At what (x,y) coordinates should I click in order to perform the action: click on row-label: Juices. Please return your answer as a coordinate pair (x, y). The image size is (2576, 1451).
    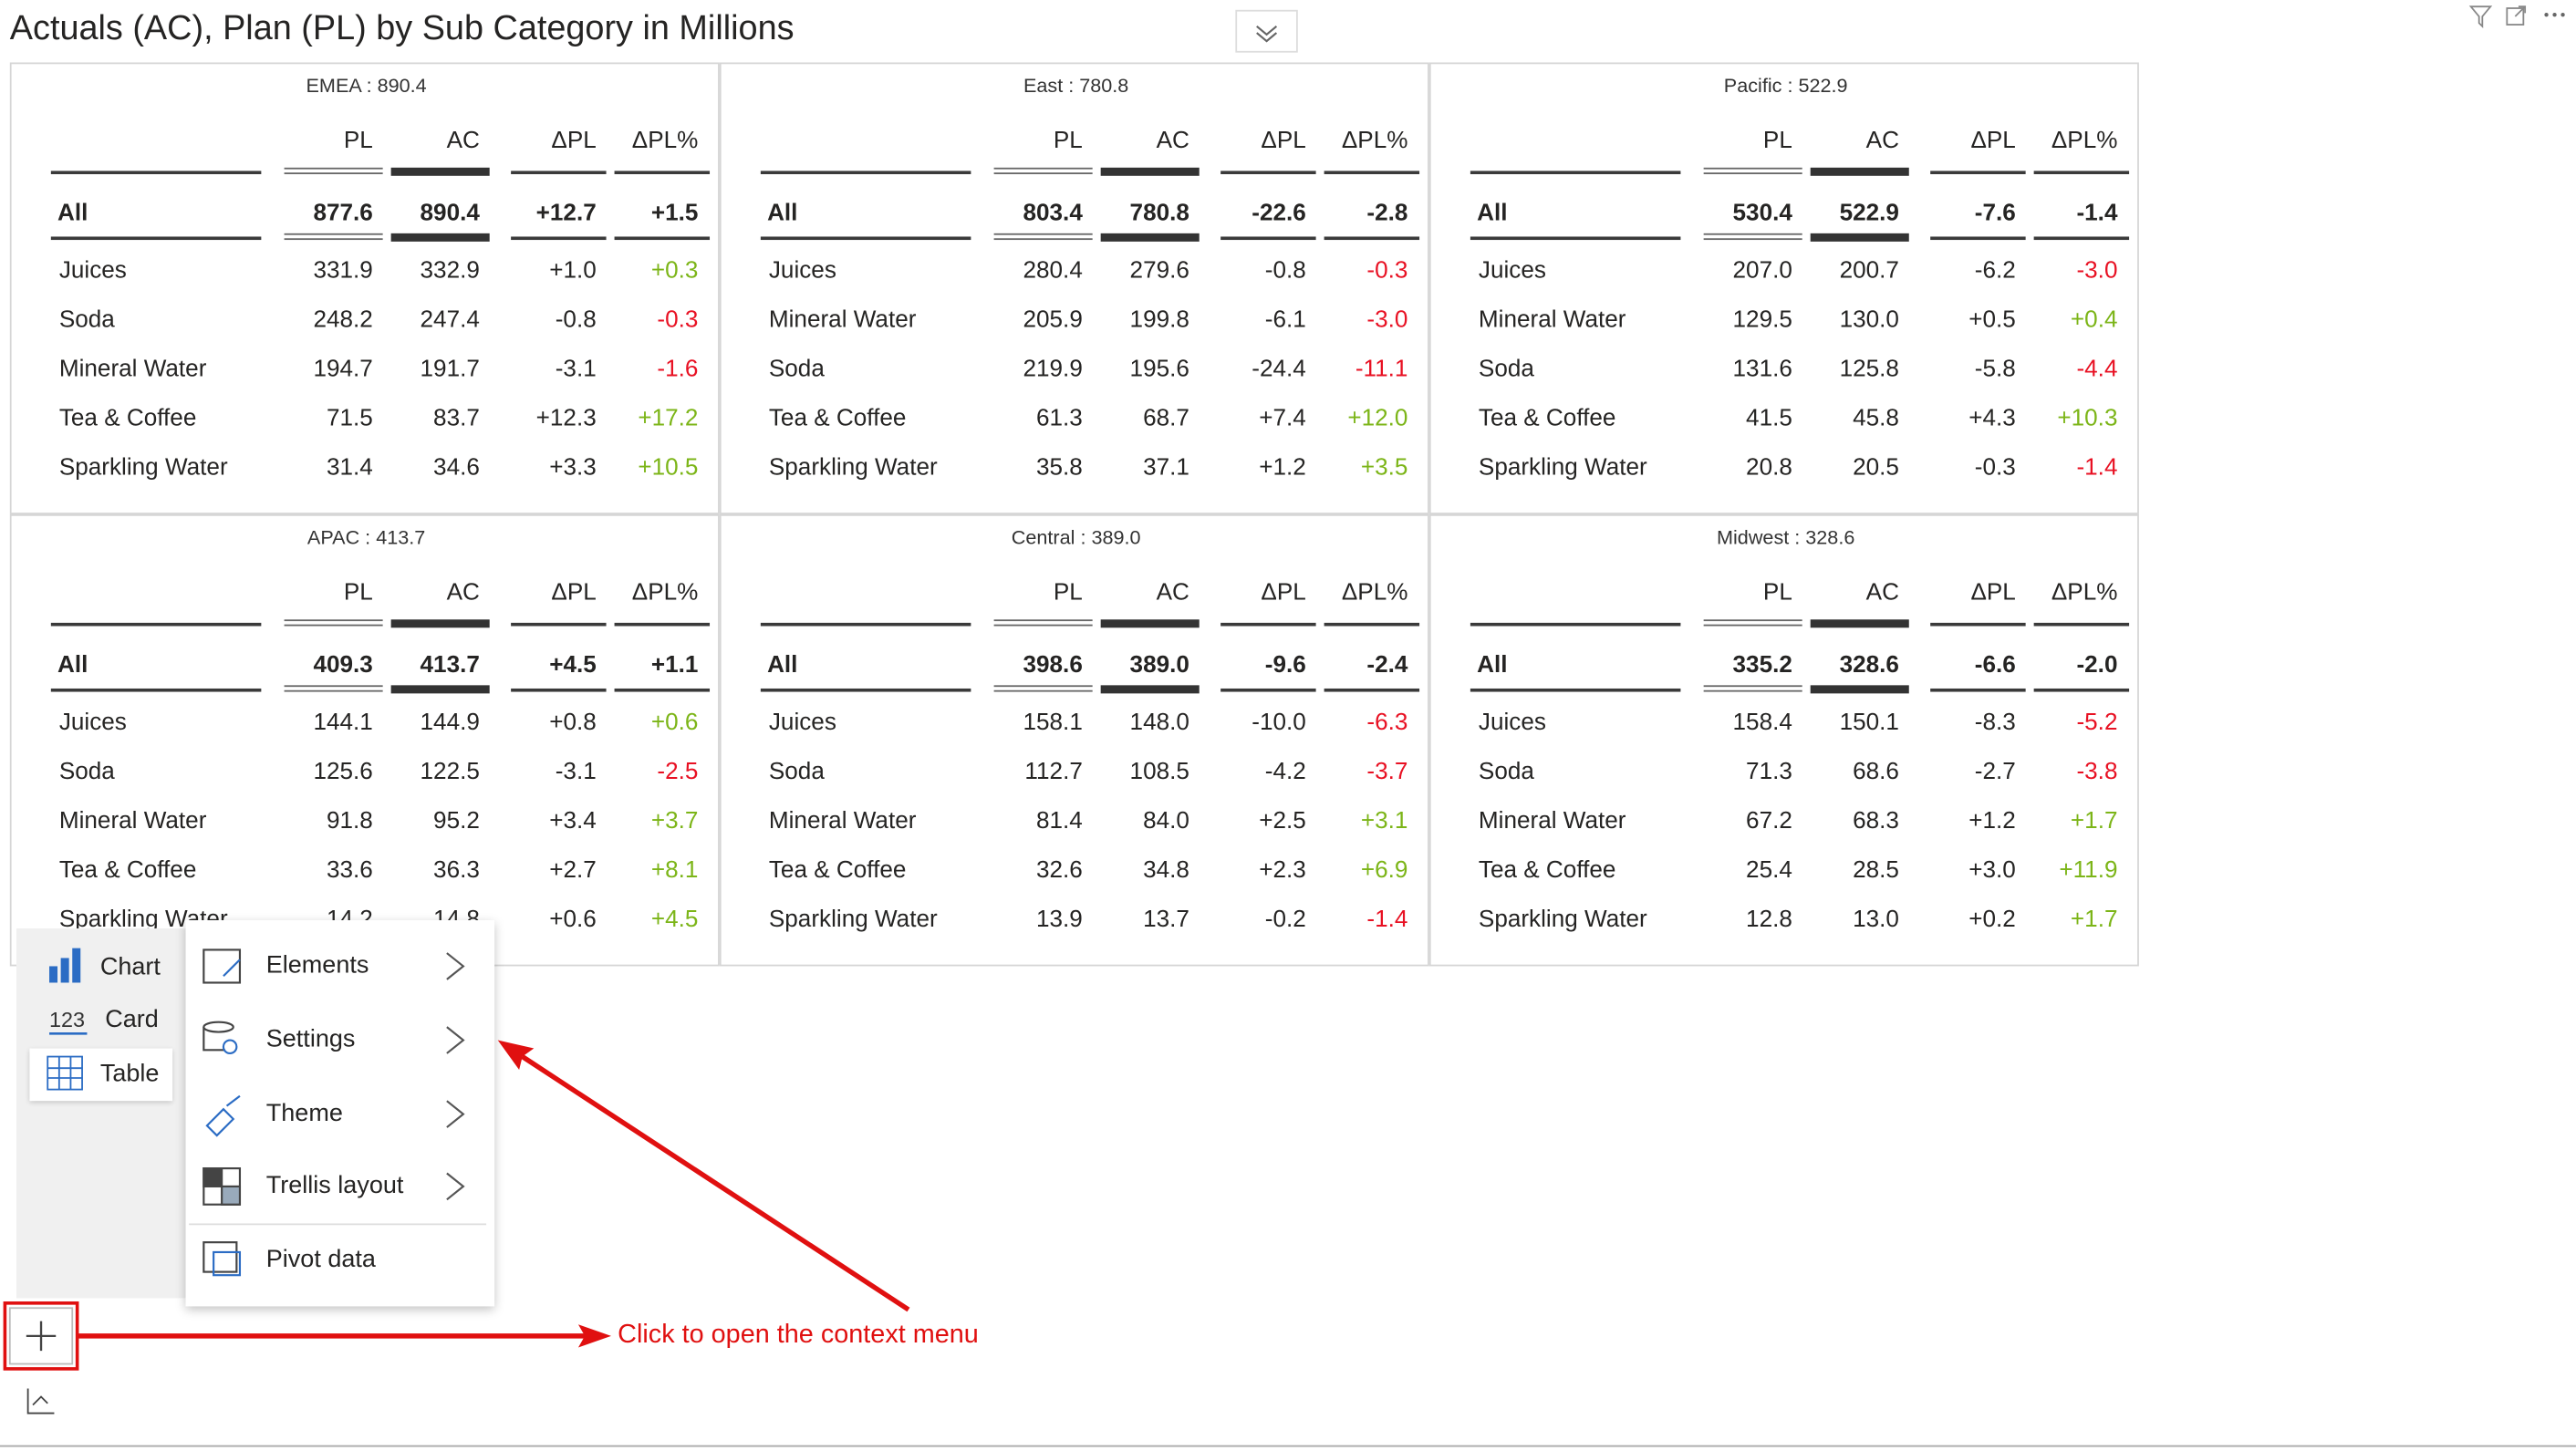
    Looking at the image, I should click on (1512, 271).